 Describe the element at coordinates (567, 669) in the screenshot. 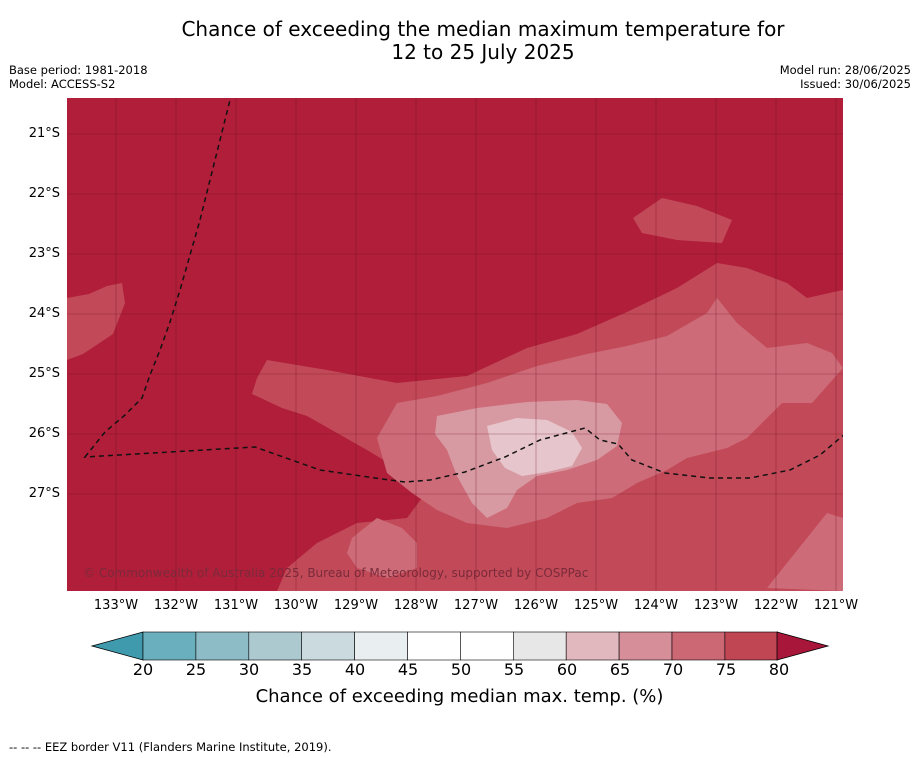

I see `colorbar-tick: 60` at that location.